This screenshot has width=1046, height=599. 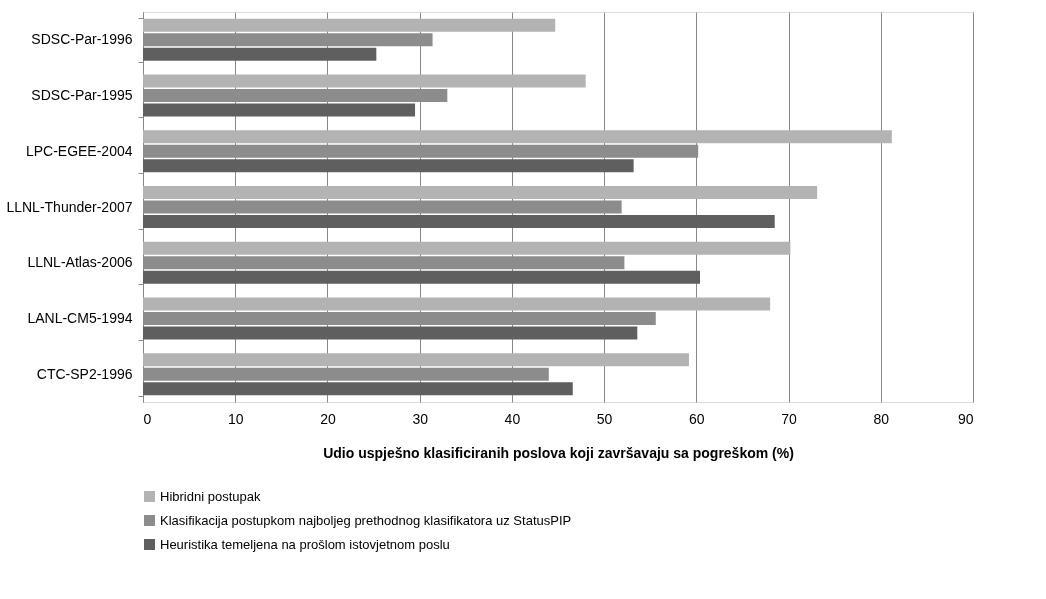 I want to click on x-axis-title: Udio uspješno klasificiranih poslova koji završavaju sa pogreškom (%), so click(x=558, y=452).